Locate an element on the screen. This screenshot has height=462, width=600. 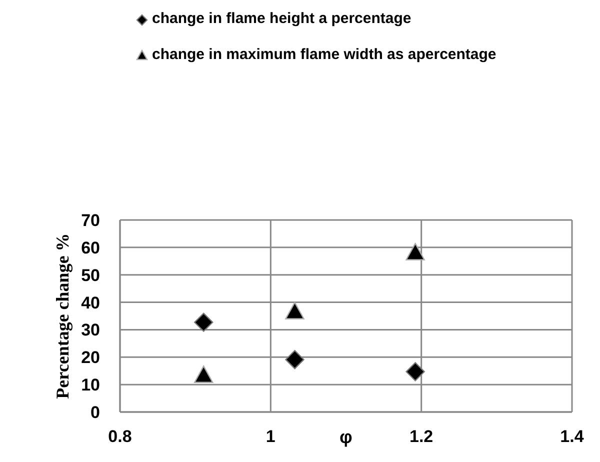
legend-label: change in flame height a percentage is located at coordinates (282, 19).